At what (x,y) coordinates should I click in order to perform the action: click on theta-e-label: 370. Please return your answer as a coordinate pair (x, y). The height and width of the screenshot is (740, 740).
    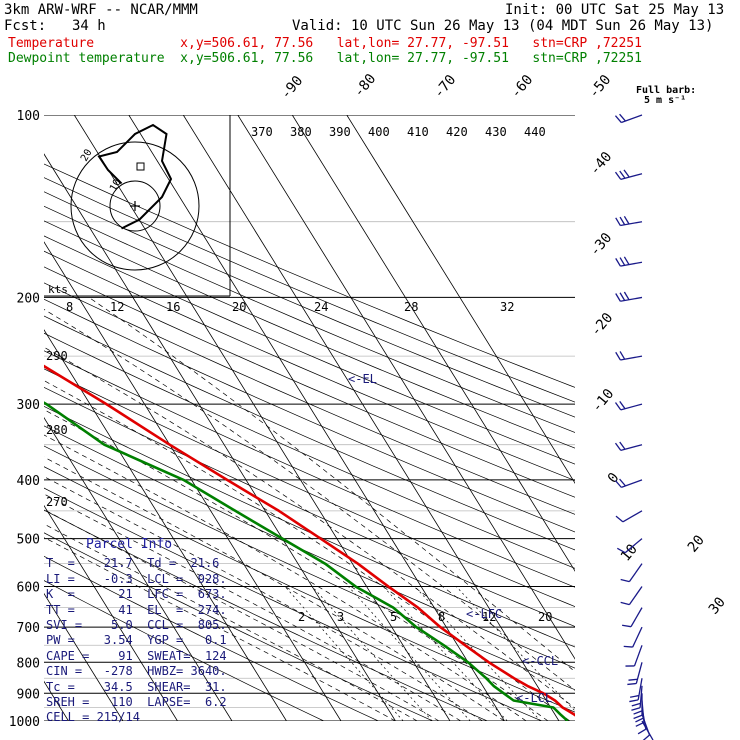
    Looking at the image, I should click on (262, 132).